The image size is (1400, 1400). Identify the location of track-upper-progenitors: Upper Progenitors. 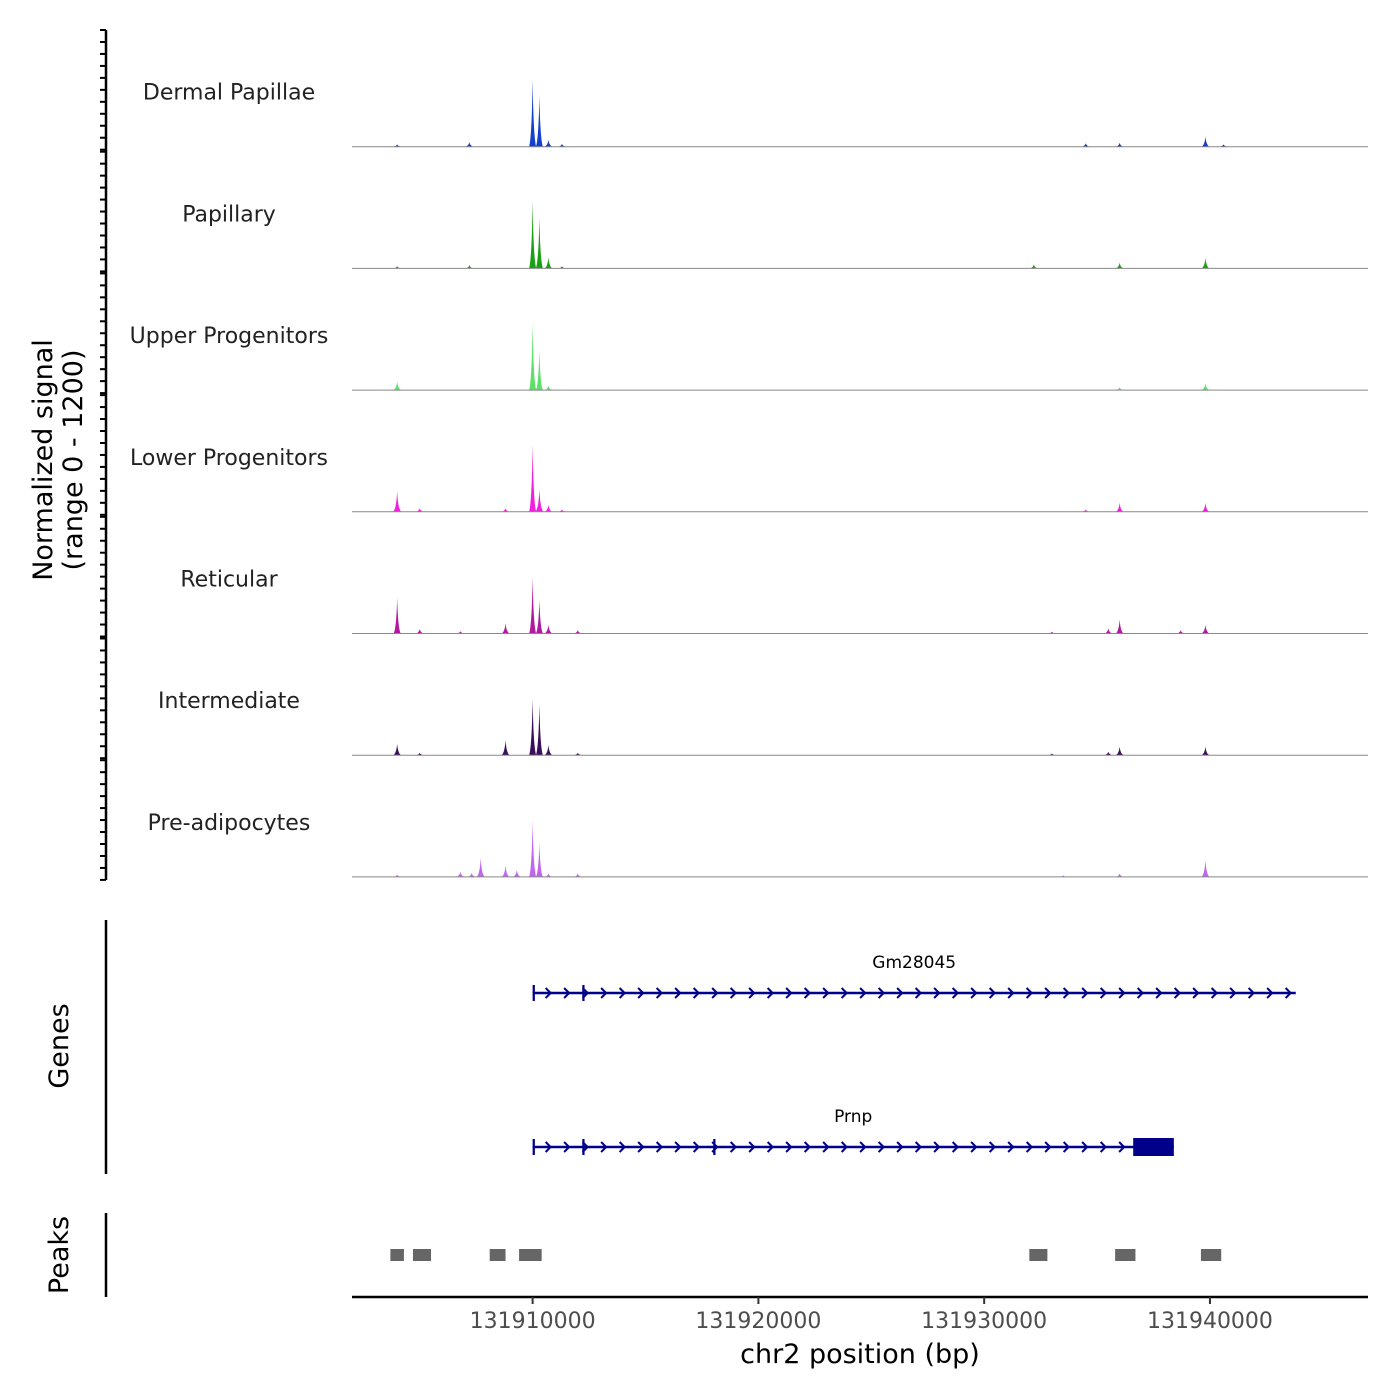
(749, 356).